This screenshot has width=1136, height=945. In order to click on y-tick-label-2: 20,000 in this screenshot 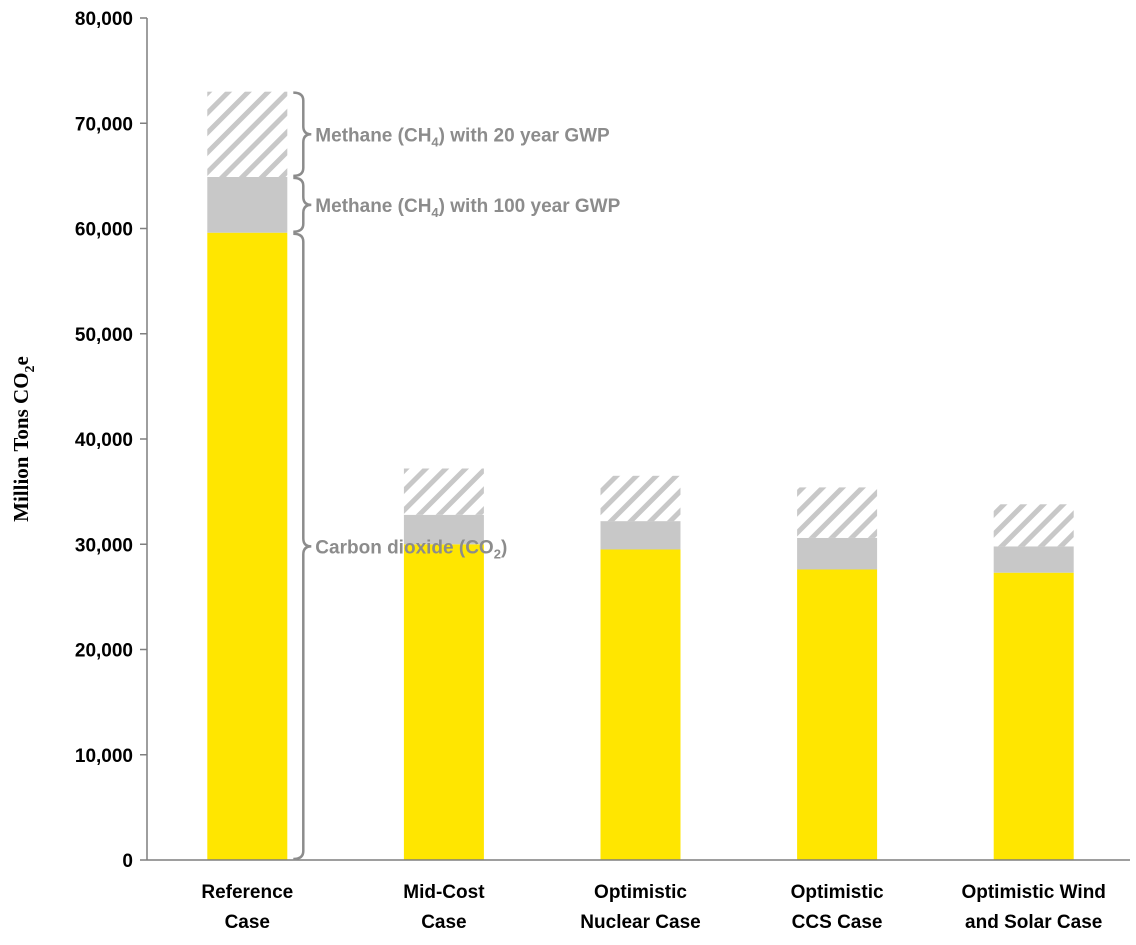, I will do `click(104, 651)`.